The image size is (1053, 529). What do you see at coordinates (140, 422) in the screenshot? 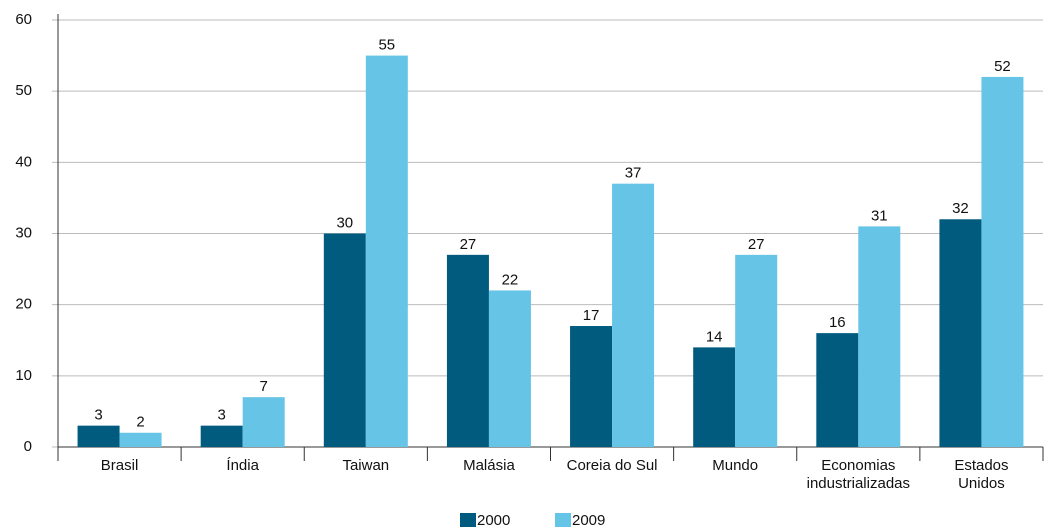
I see `value-label: 2` at bounding box center [140, 422].